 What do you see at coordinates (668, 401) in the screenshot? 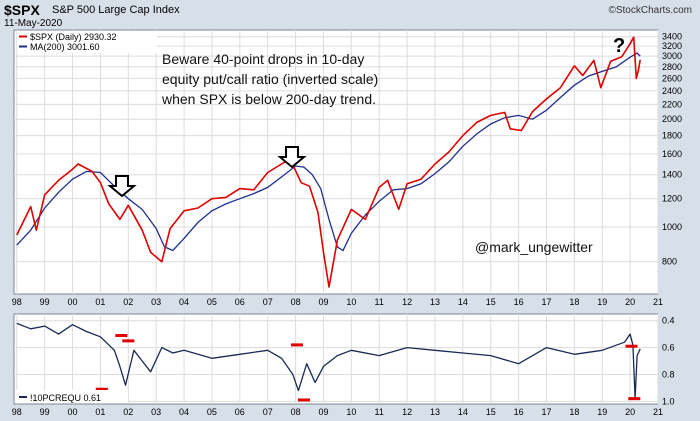
I see `pcr-y-tick-label: 1.0` at bounding box center [668, 401].